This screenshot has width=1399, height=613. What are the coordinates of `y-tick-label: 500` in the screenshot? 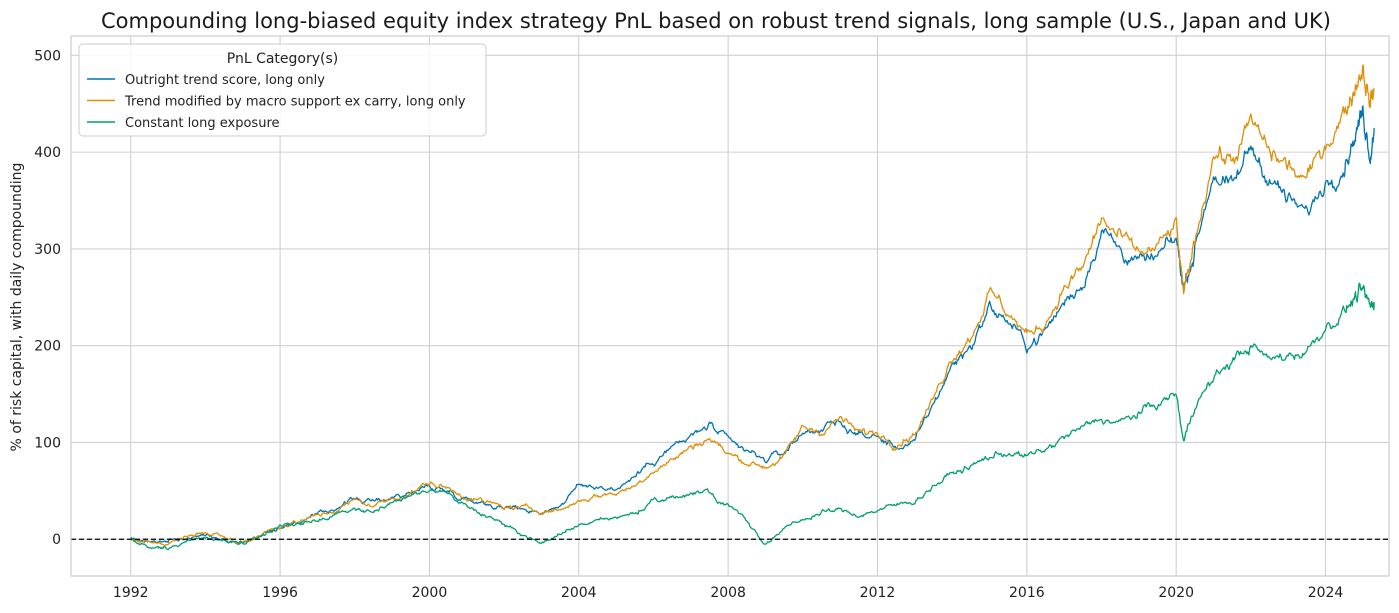 It's located at (47, 56).